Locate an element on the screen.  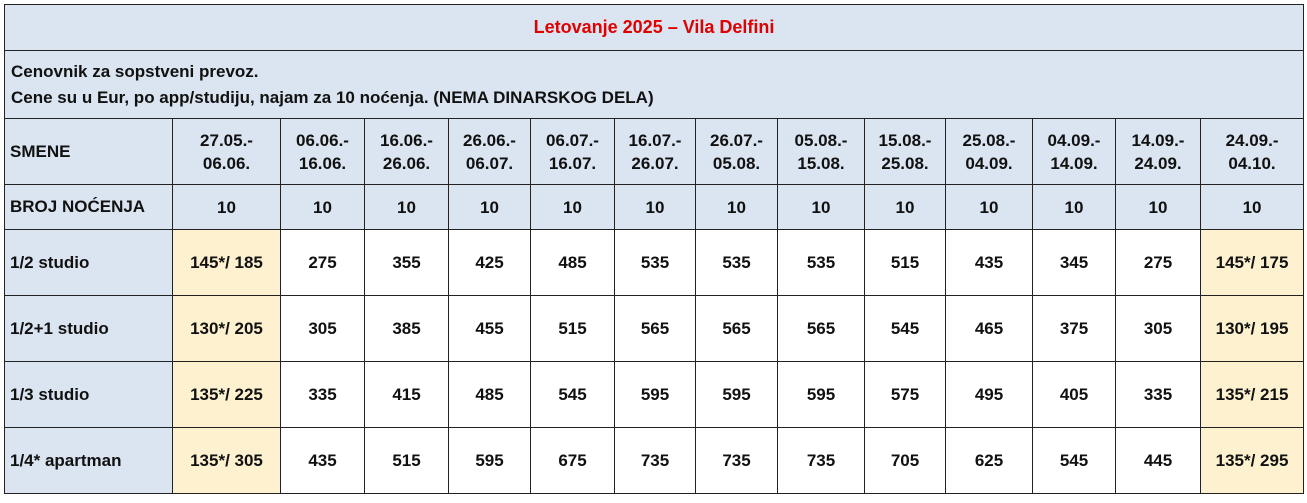
period-header: 06.06.- 16.06. is located at coordinates (322, 151).